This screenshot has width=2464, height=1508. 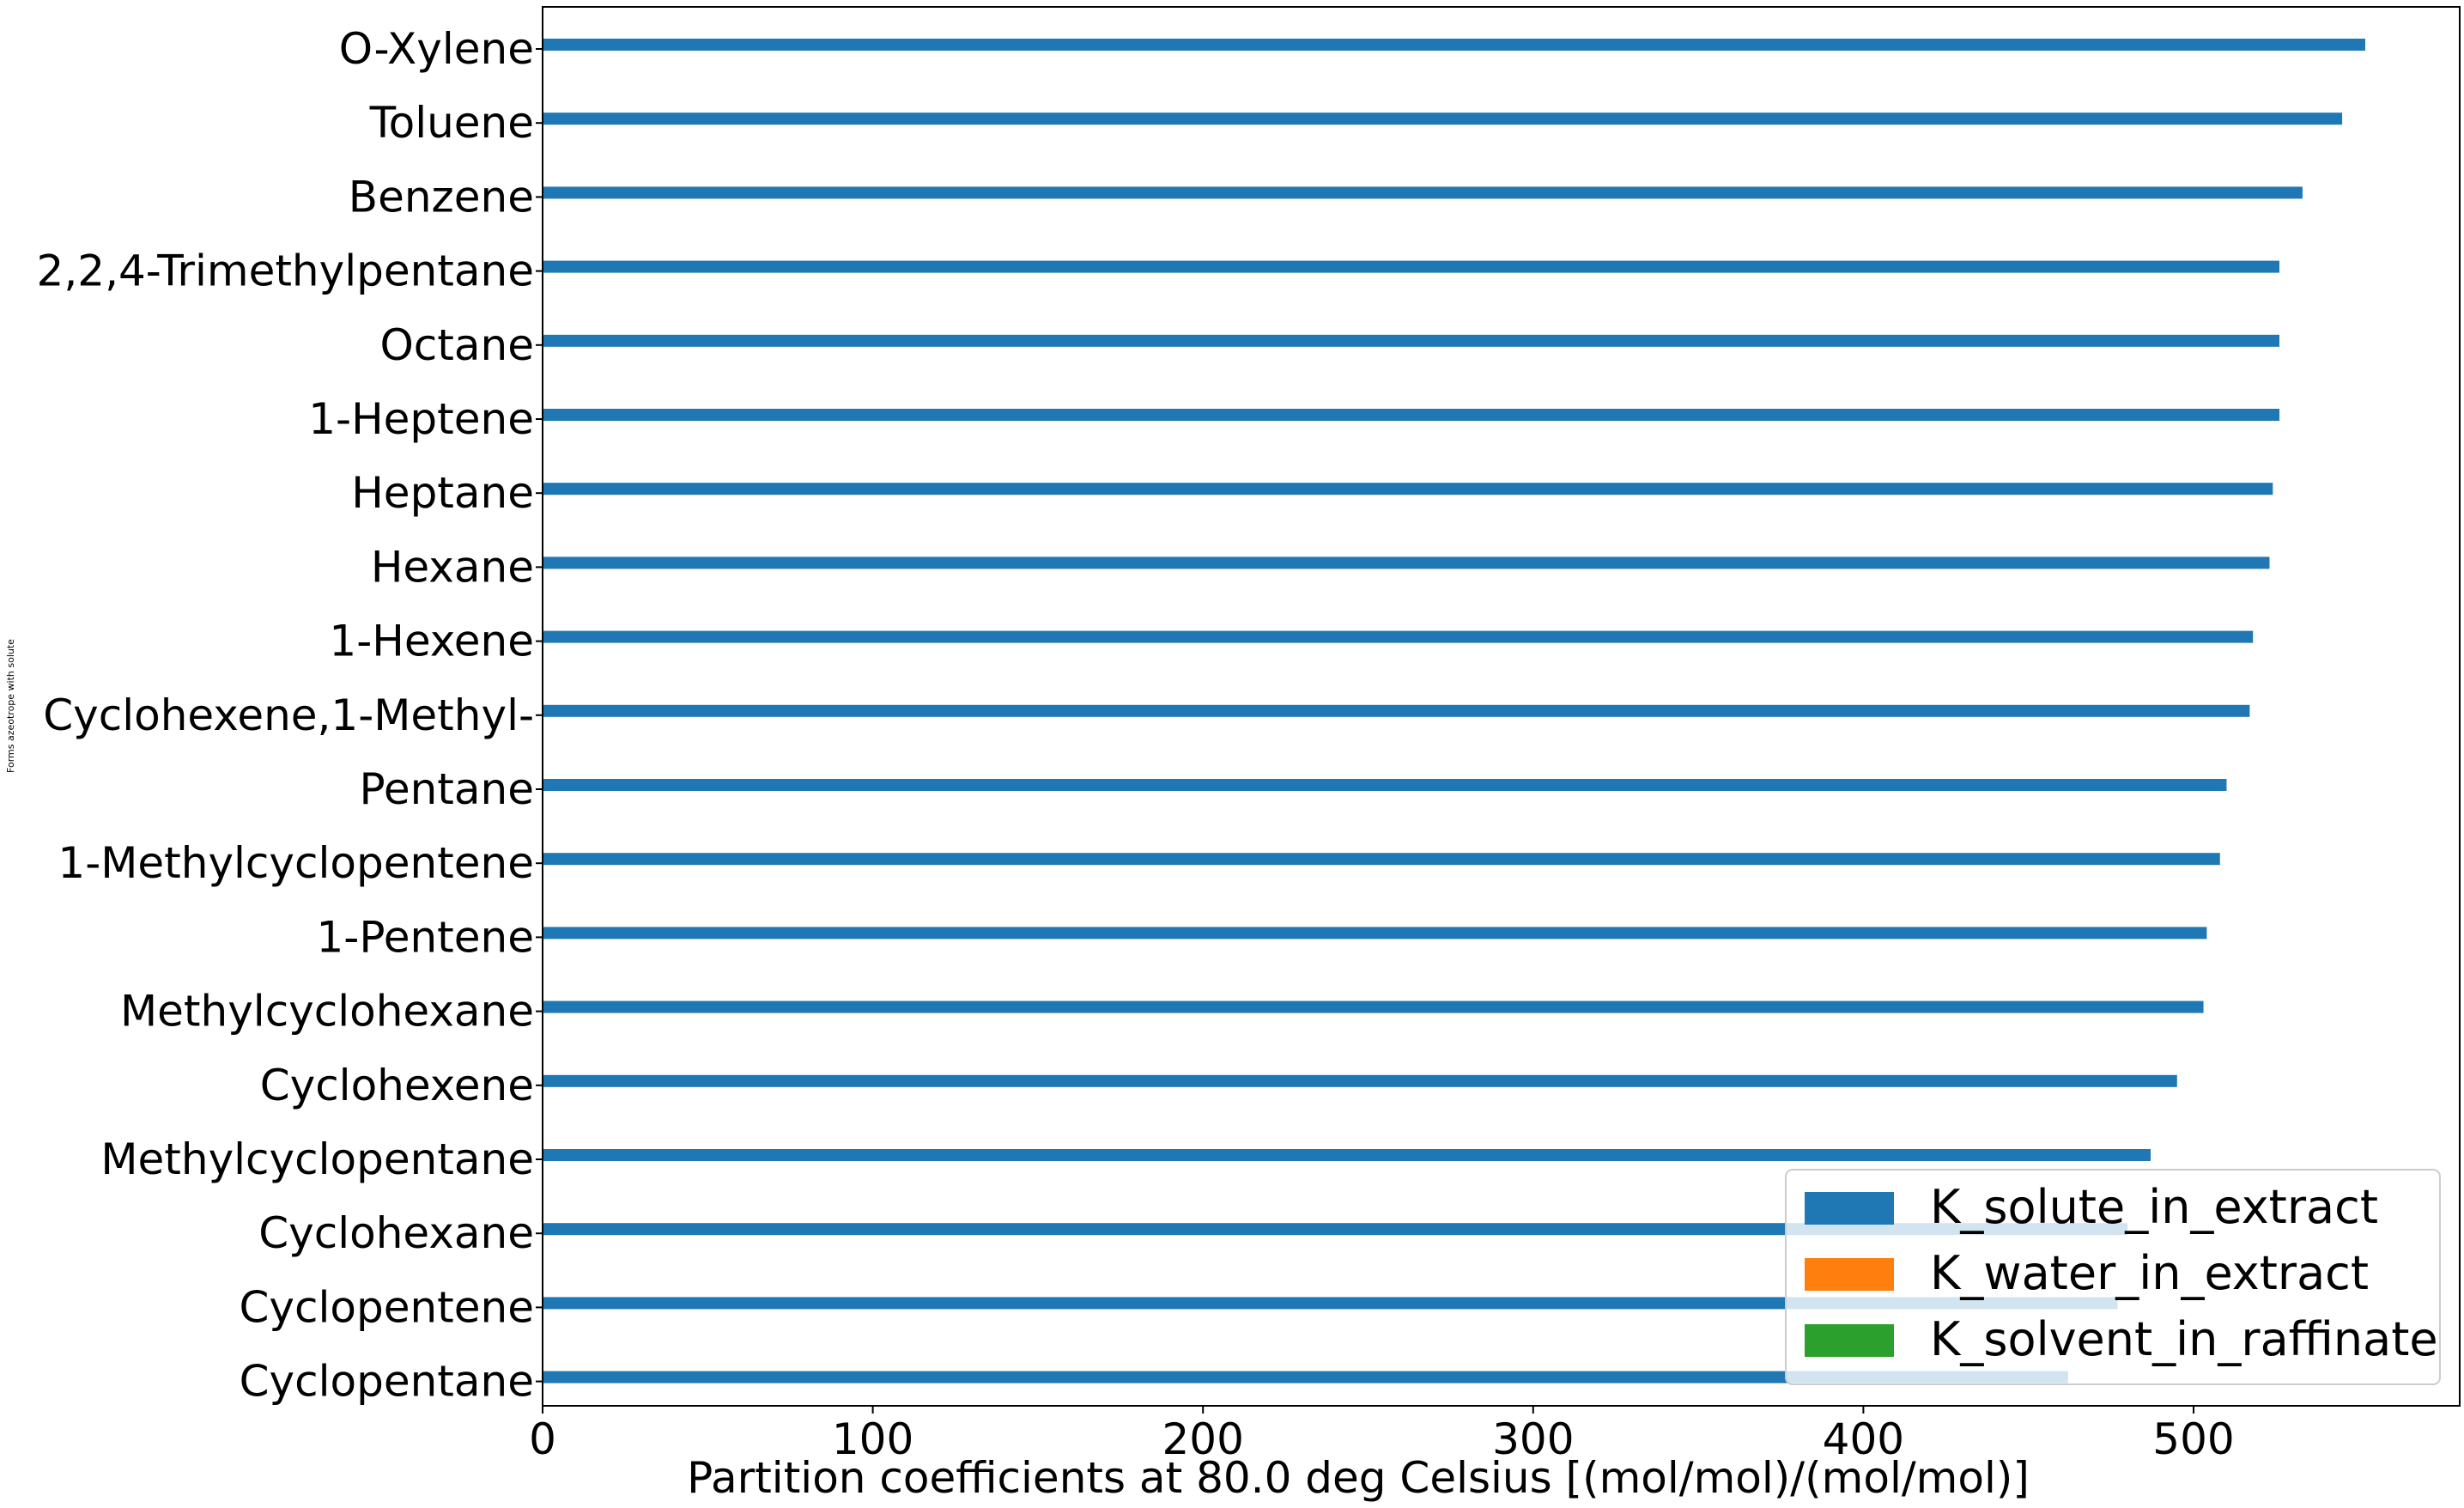 I want to click on y-tick-label: 1-Methylcyclopentene, so click(x=296, y=863).